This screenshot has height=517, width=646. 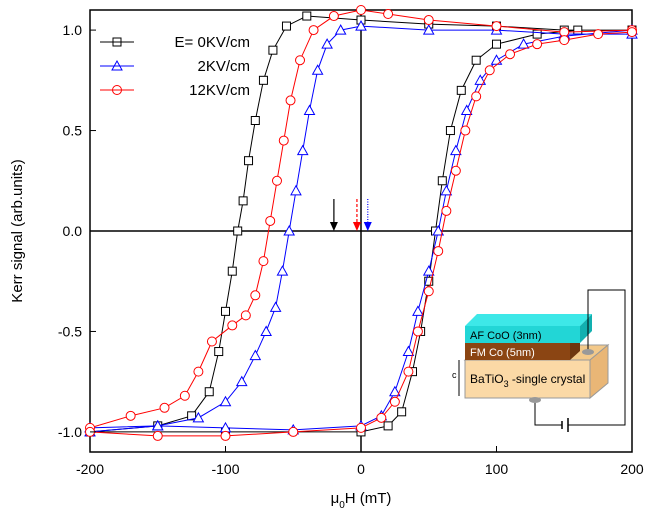 I want to click on y-tick-label: 1.0, so click(x=73, y=30).